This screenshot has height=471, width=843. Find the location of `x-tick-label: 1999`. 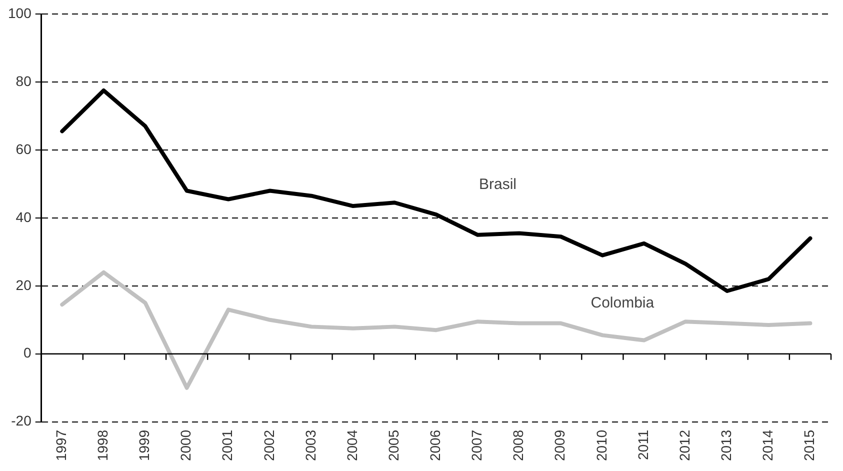

x-tick-label: 1999 is located at coordinates (144, 446).